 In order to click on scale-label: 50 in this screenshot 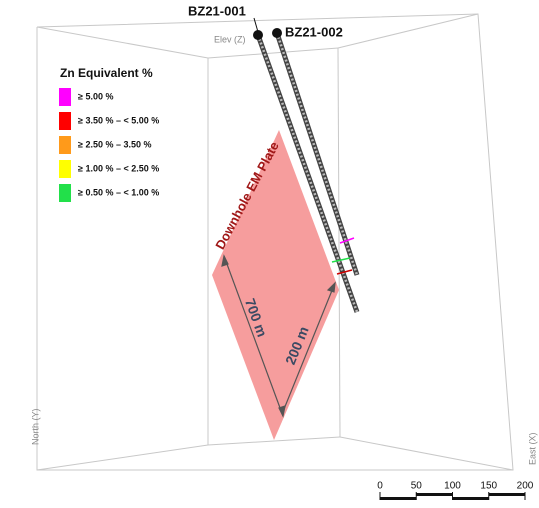, I will do `click(417, 486)`.